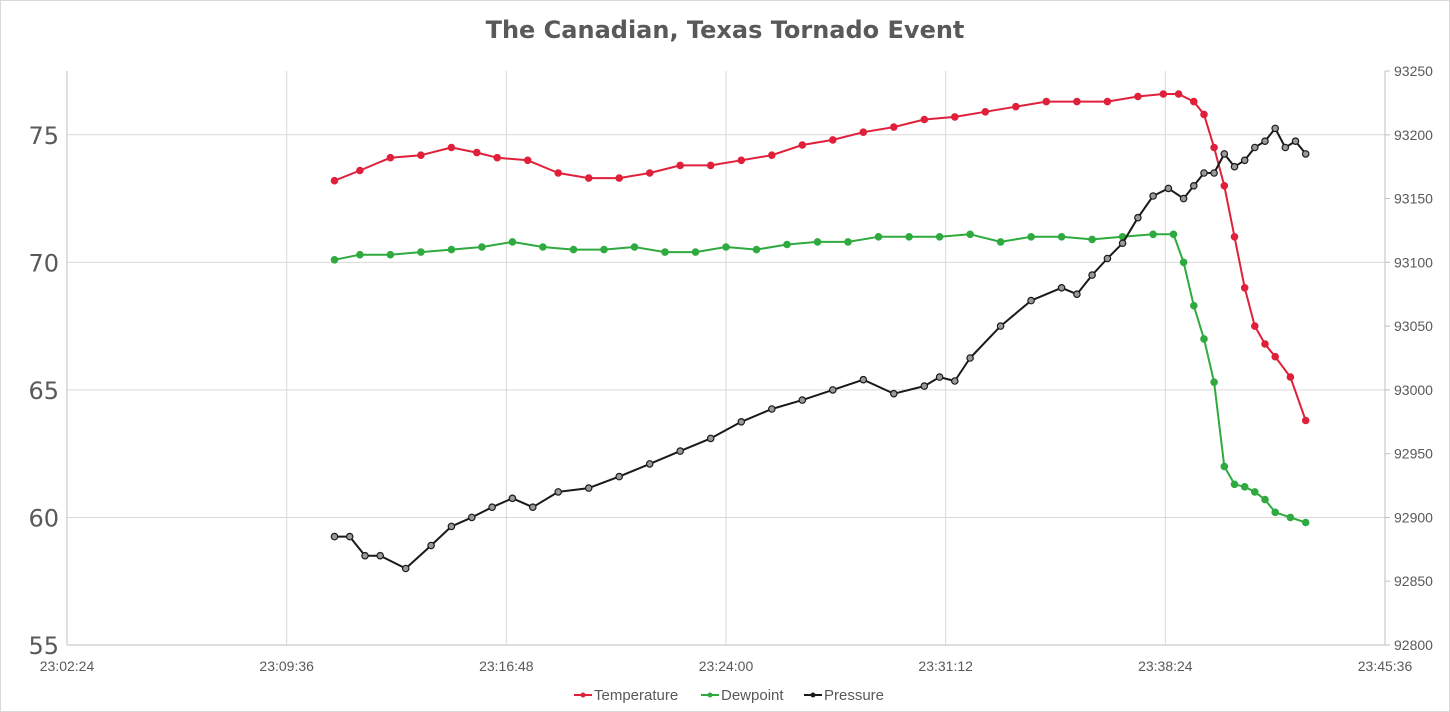 This screenshot has height=712, width=1450. I want to click on legend-label: Pressure, so click(854, 695).